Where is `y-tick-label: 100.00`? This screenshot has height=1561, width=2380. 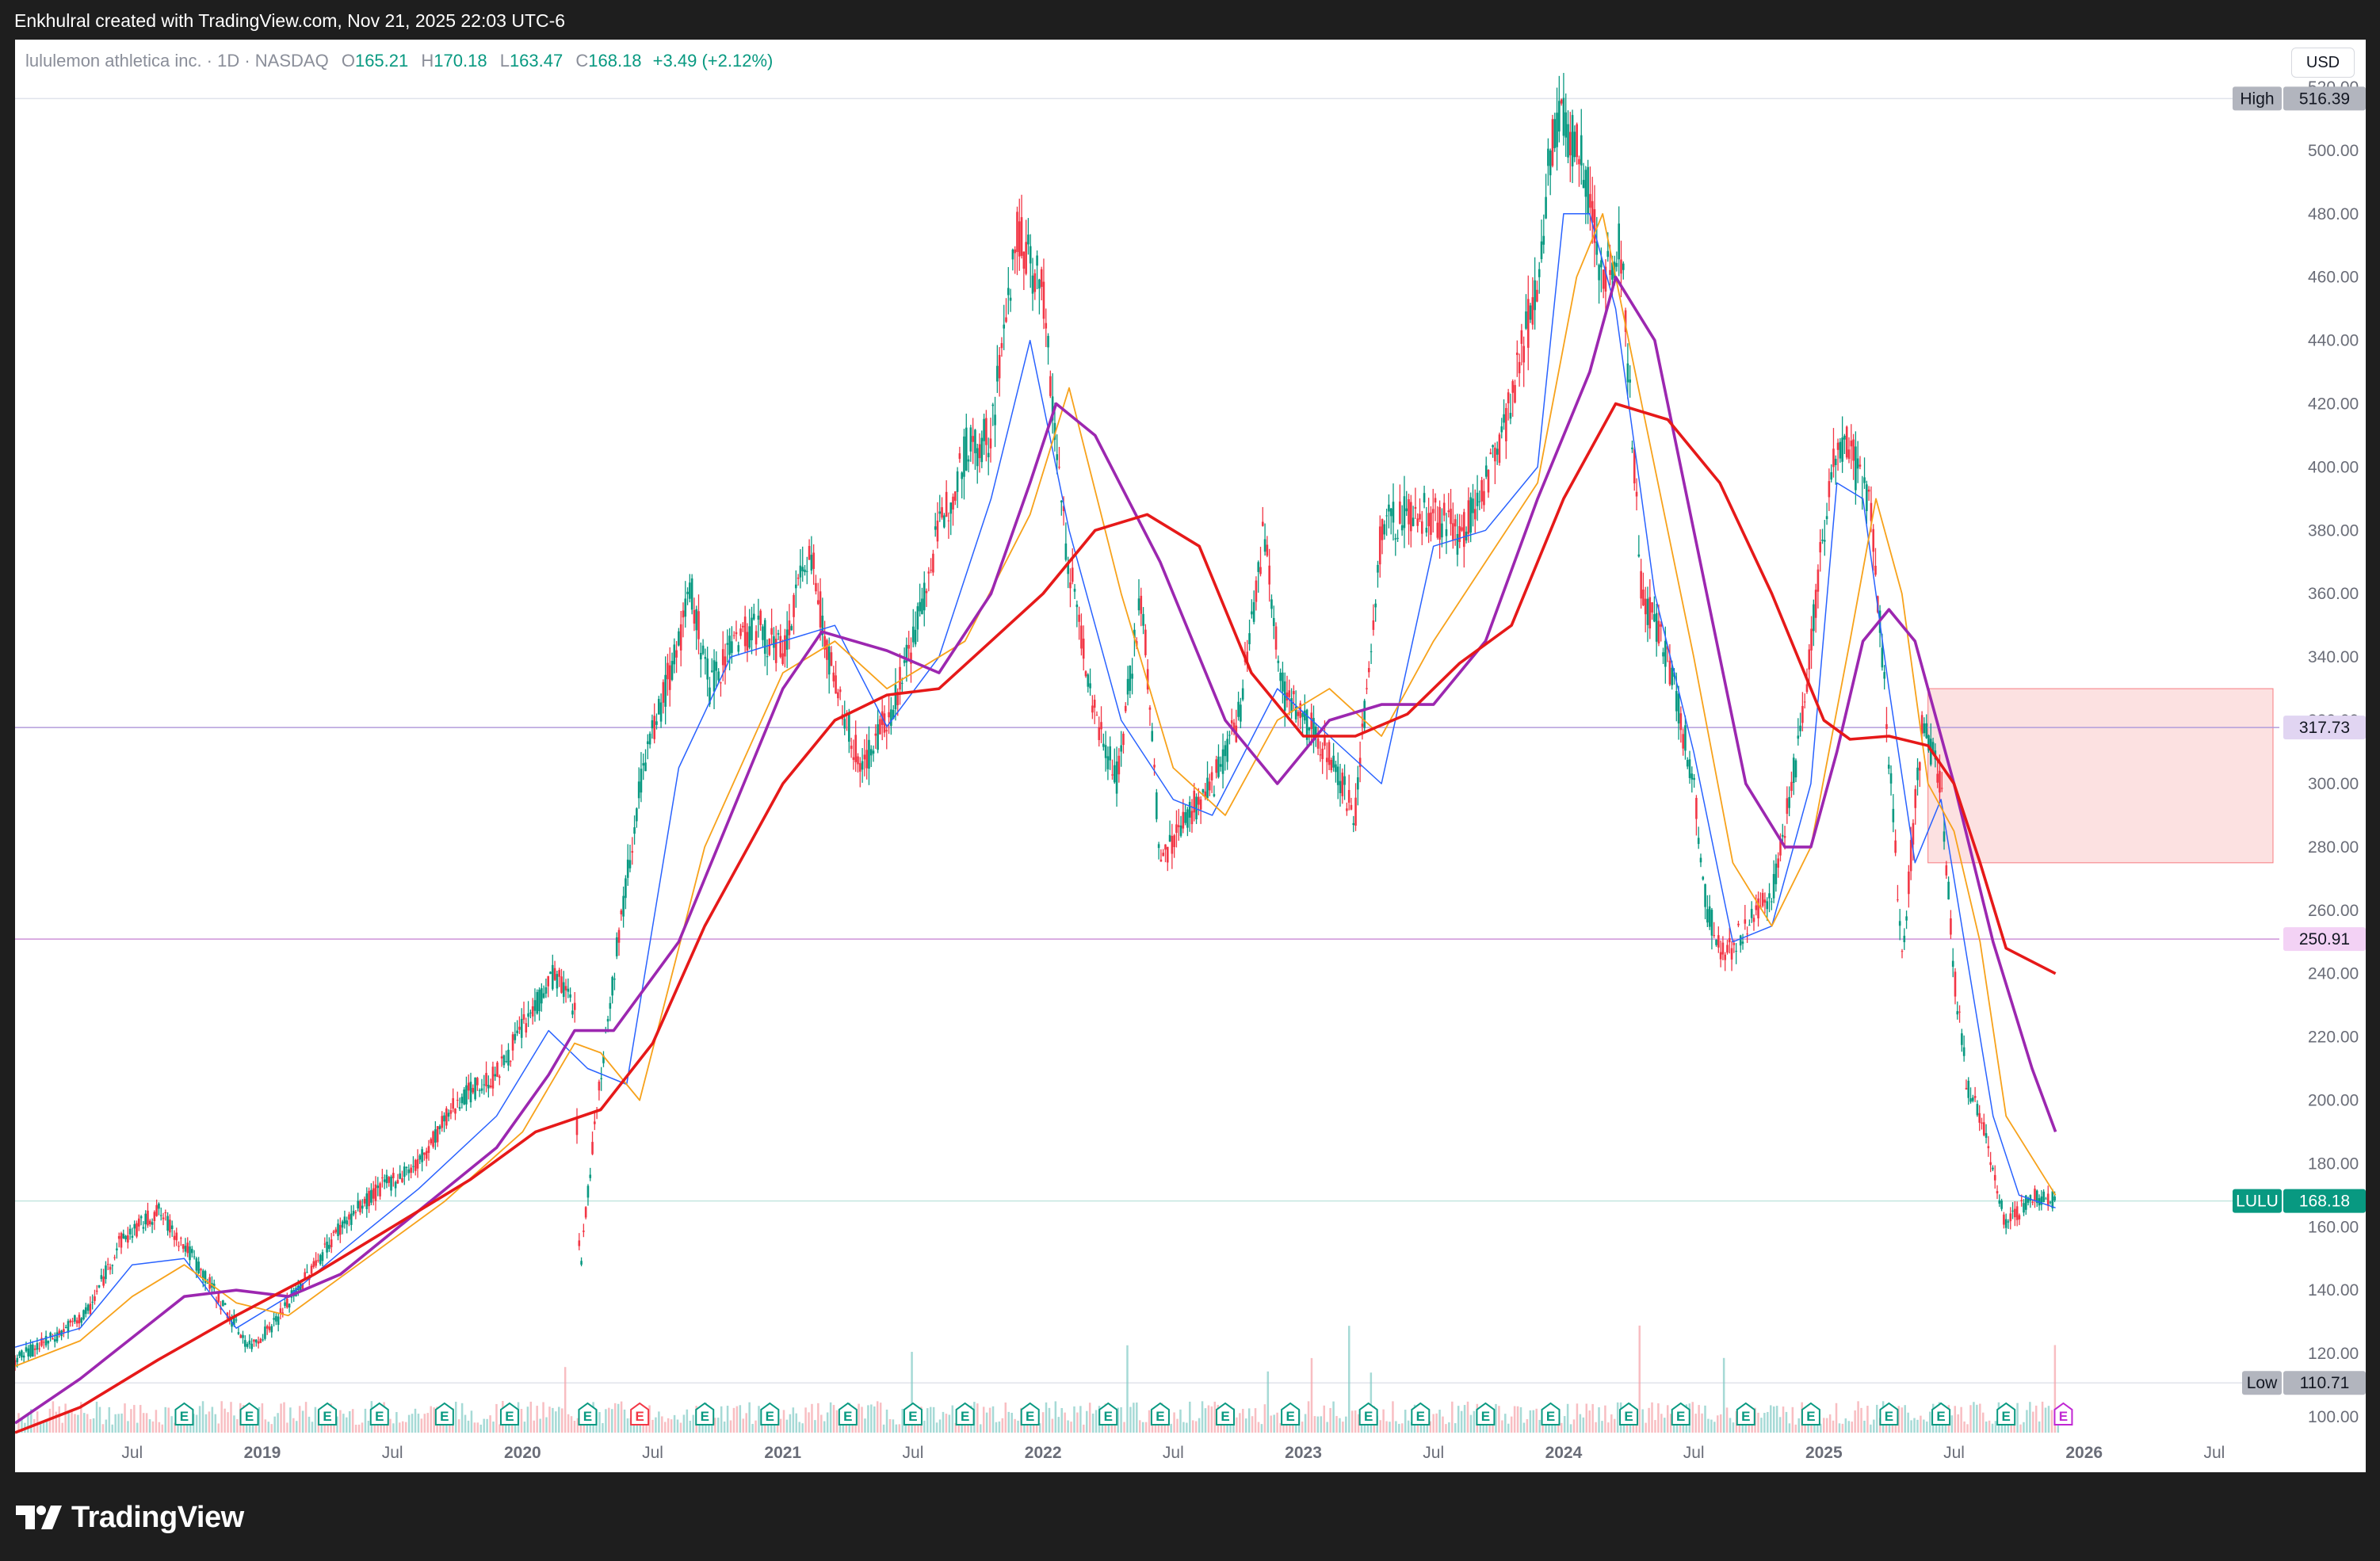
y-tick-label: 100.00 is located at coordinates (2333, 1417).